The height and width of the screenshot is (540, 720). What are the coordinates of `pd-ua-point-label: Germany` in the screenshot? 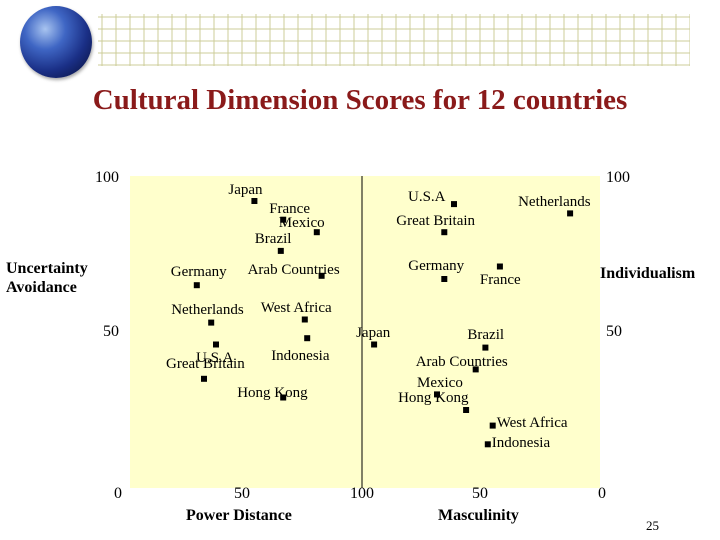 It's located at (198, 272).